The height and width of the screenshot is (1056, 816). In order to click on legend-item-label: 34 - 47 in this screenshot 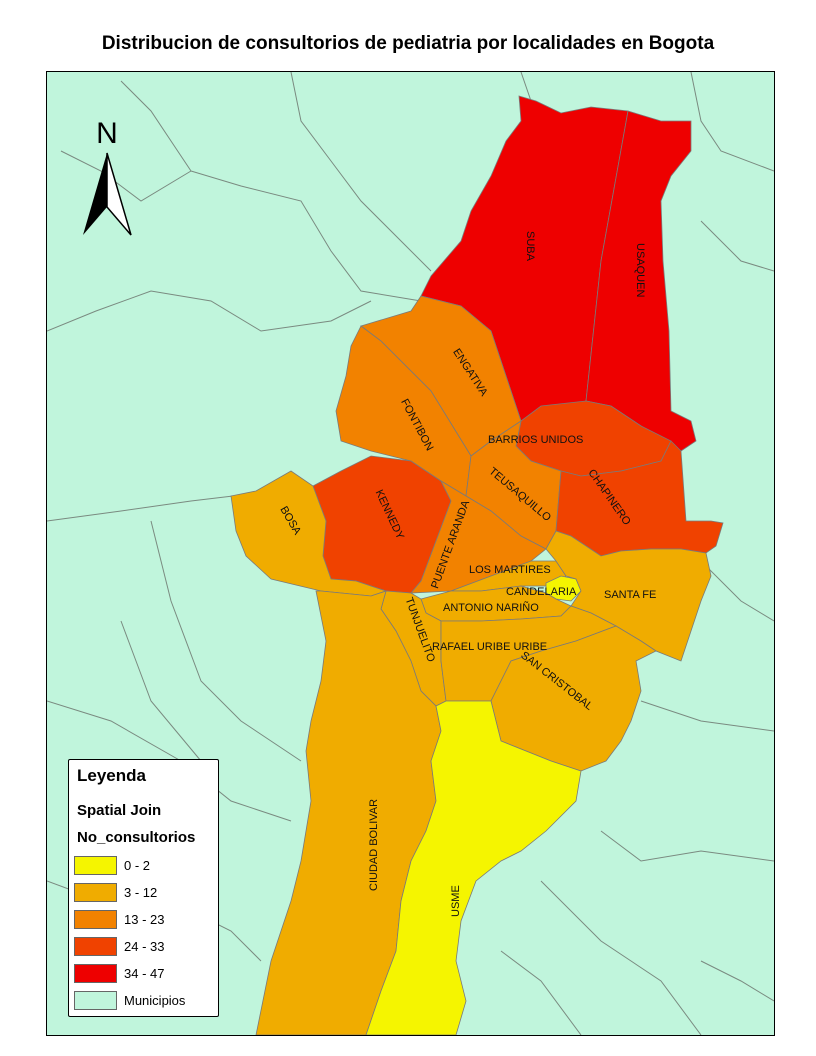, I will do `click(144, 973)`.